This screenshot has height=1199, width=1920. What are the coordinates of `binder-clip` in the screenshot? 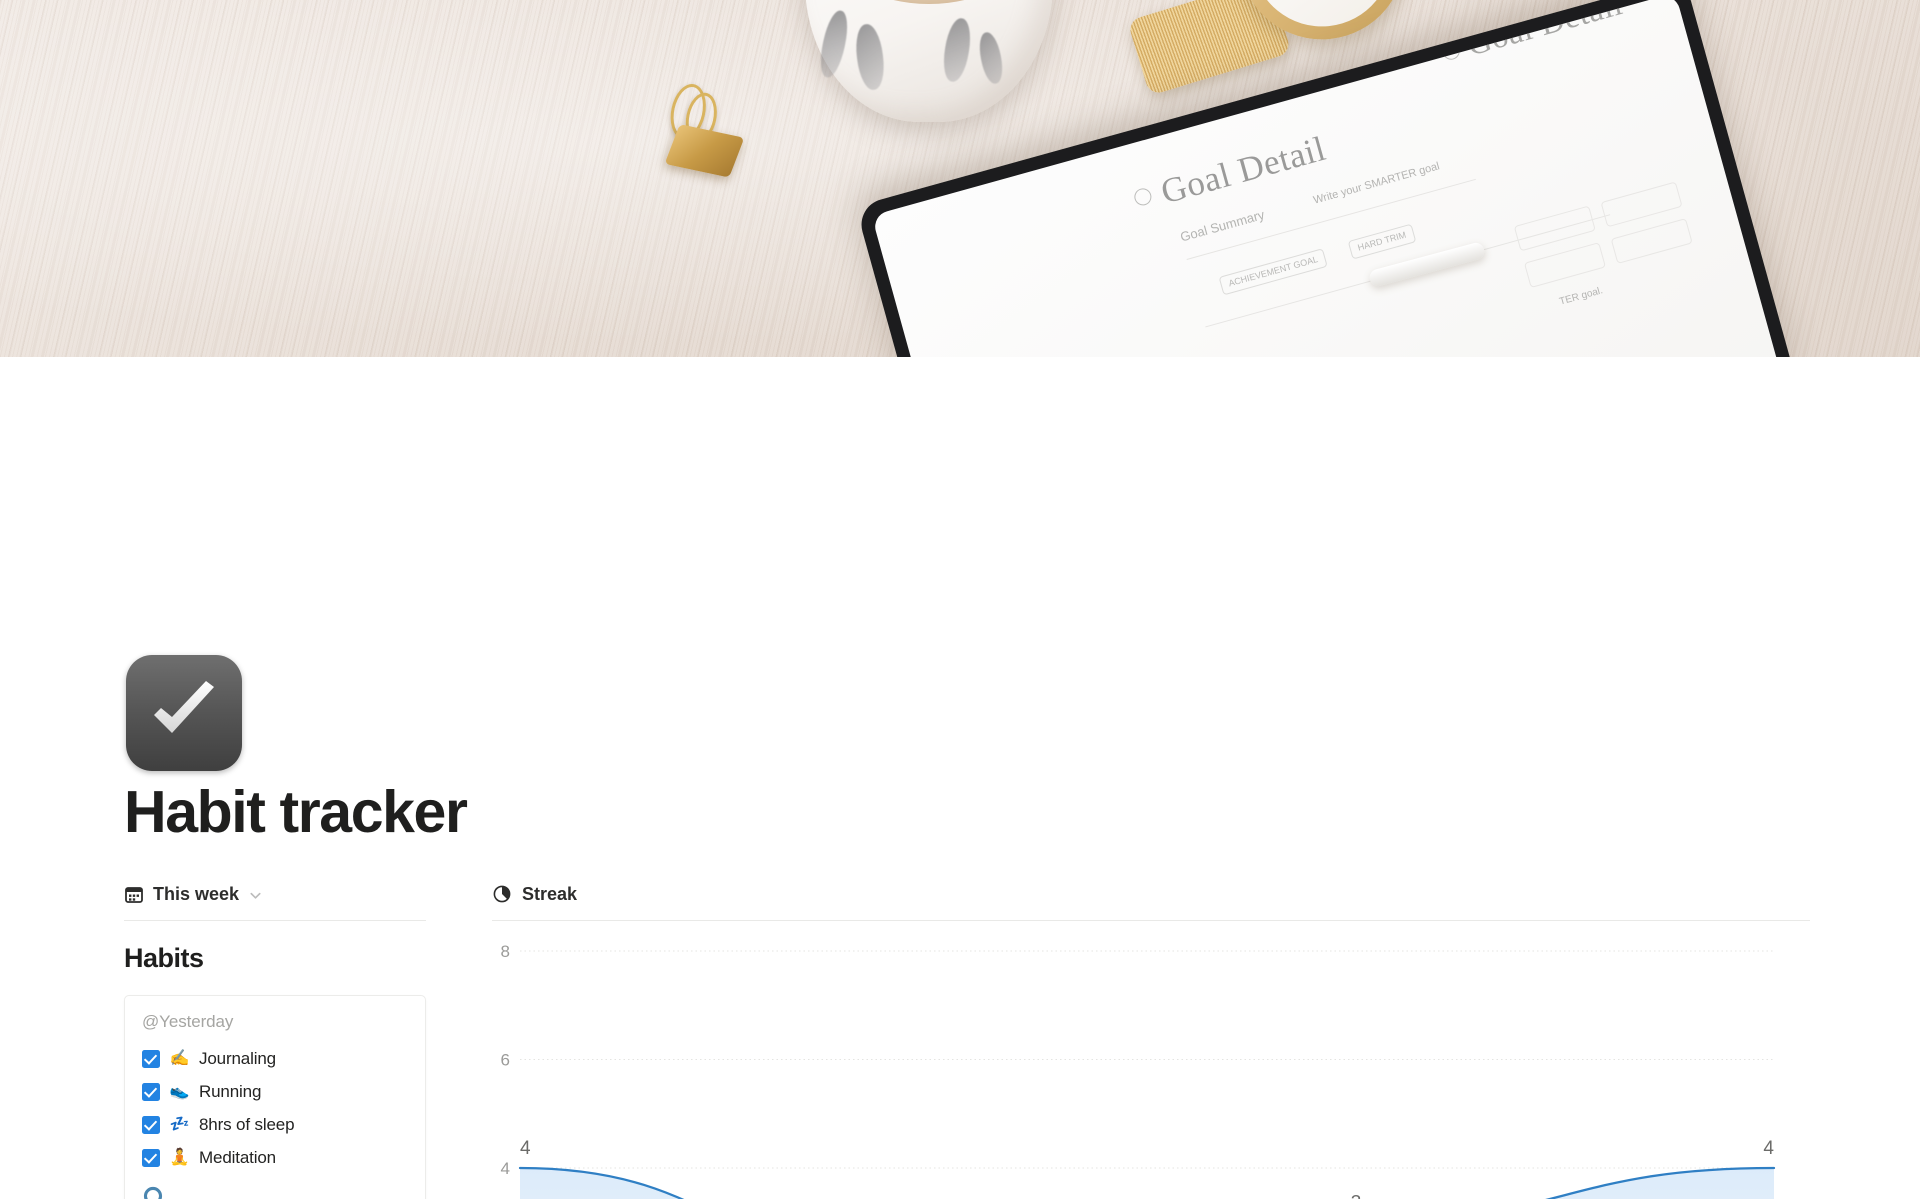 It's located at (706, 133).